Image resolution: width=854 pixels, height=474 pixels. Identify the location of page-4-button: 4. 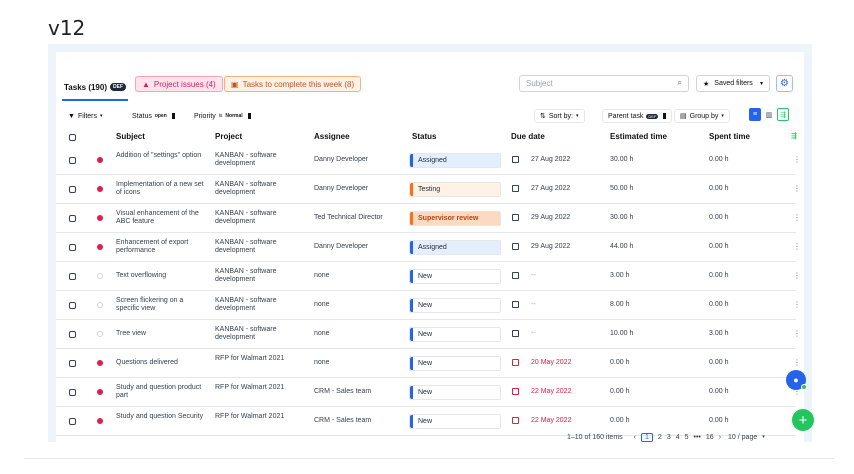
(677, 437).